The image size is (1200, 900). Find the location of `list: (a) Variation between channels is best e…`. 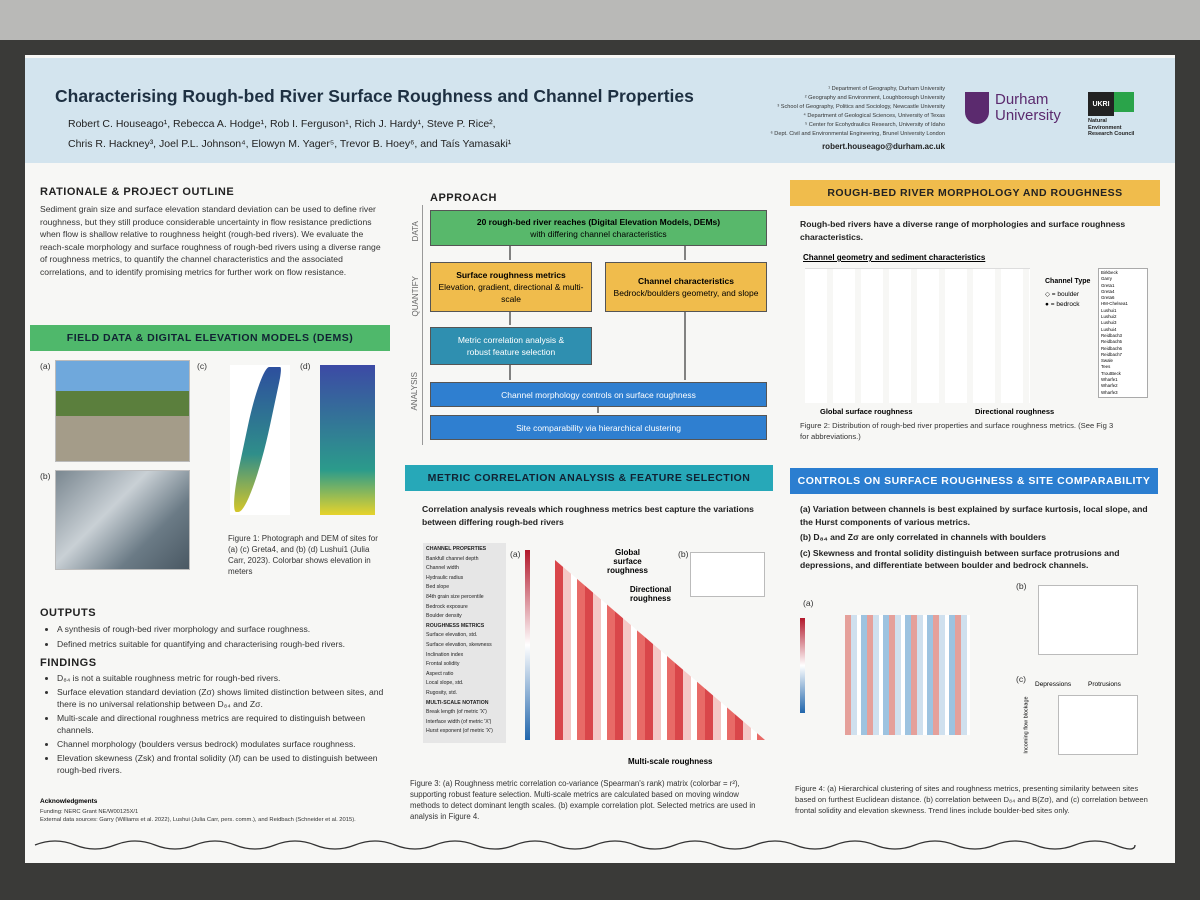

list: (a) Variation between channels is best e… is located at coordinates (975, 539).